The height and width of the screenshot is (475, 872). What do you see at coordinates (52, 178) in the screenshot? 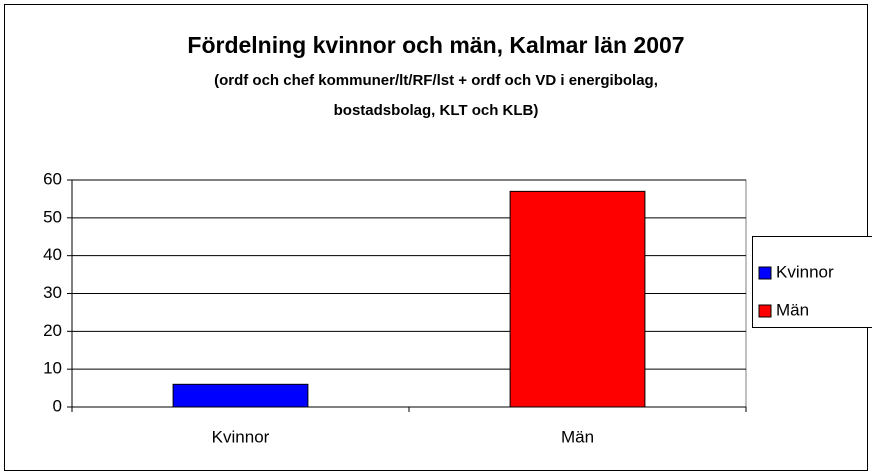
I see `y-tick-label: 60` at bounding box center [52, 178].